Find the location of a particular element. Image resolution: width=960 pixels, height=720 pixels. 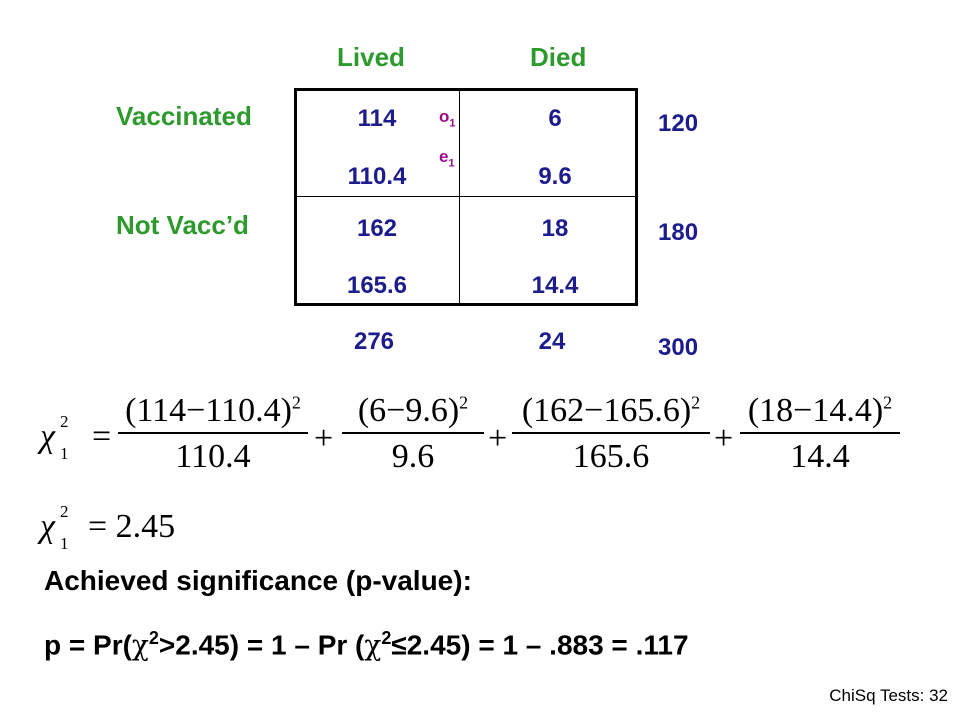

fraction-term-3: (162−165.6)2 165.6 is located at coordinates (611, 434).